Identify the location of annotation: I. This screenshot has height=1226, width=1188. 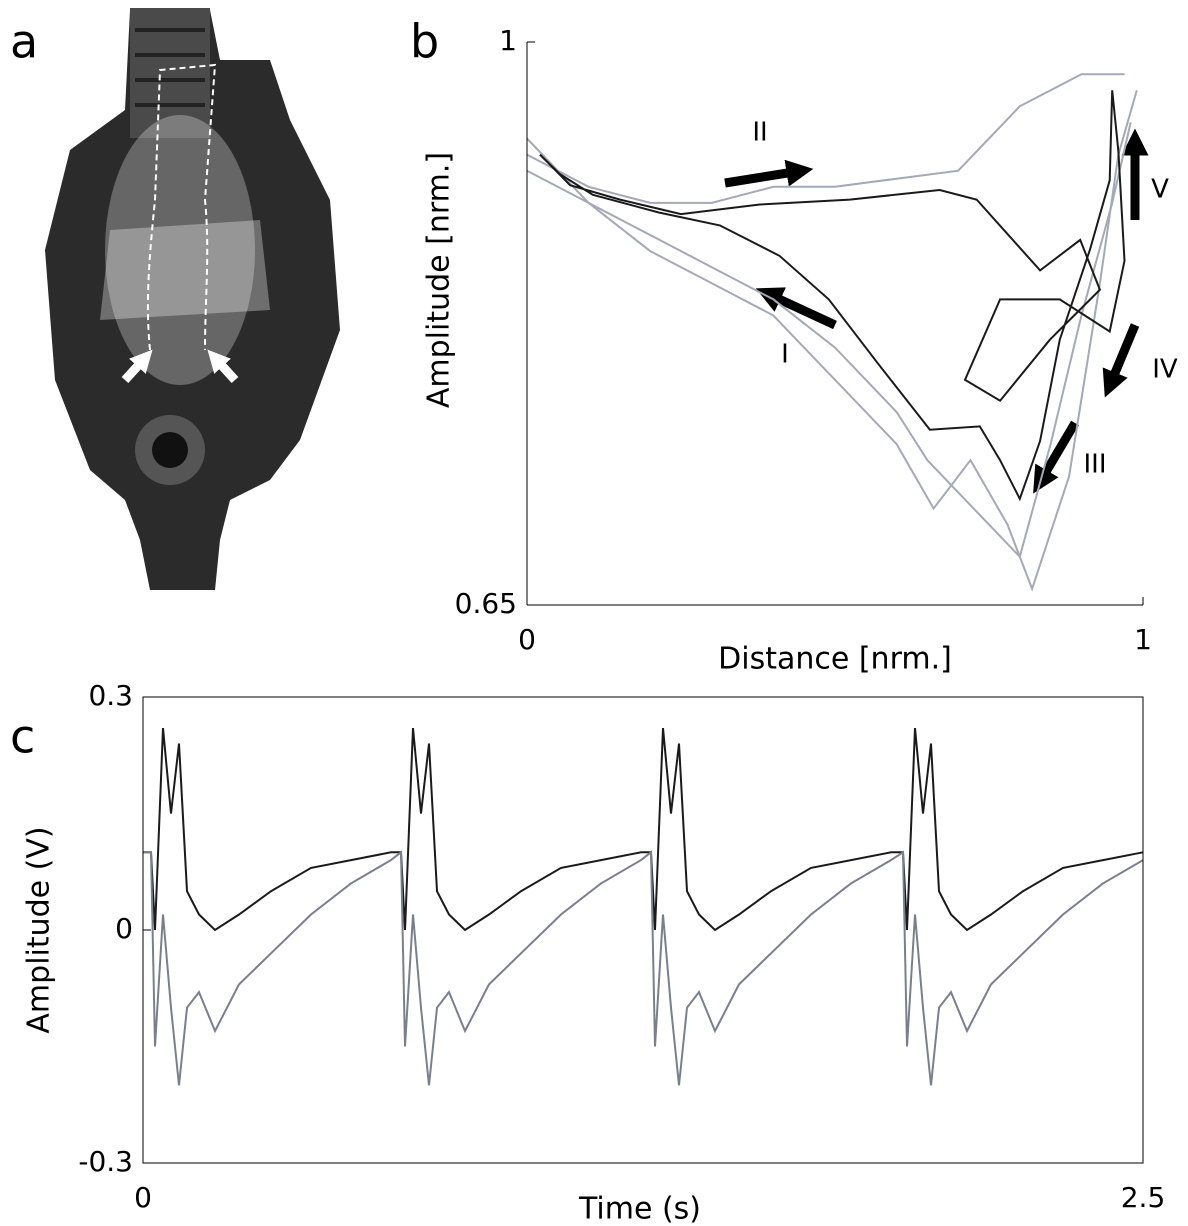
(785, 355).